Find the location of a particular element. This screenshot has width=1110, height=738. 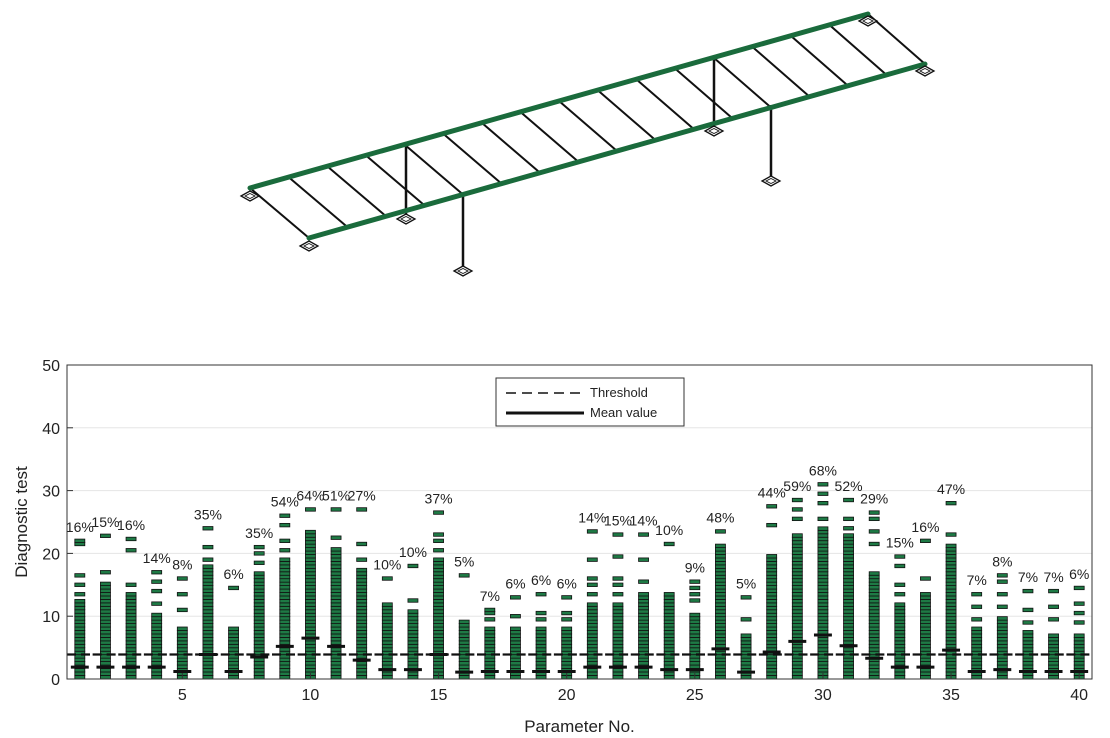

percent-label: 14% is located at coordinates (592, 517).